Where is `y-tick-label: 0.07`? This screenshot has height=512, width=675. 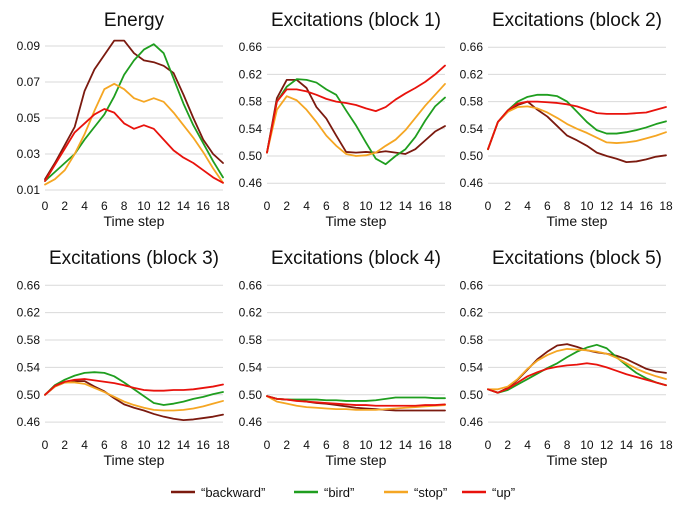
y-tick-label: 0.07 is located at coordinates (29, 82).